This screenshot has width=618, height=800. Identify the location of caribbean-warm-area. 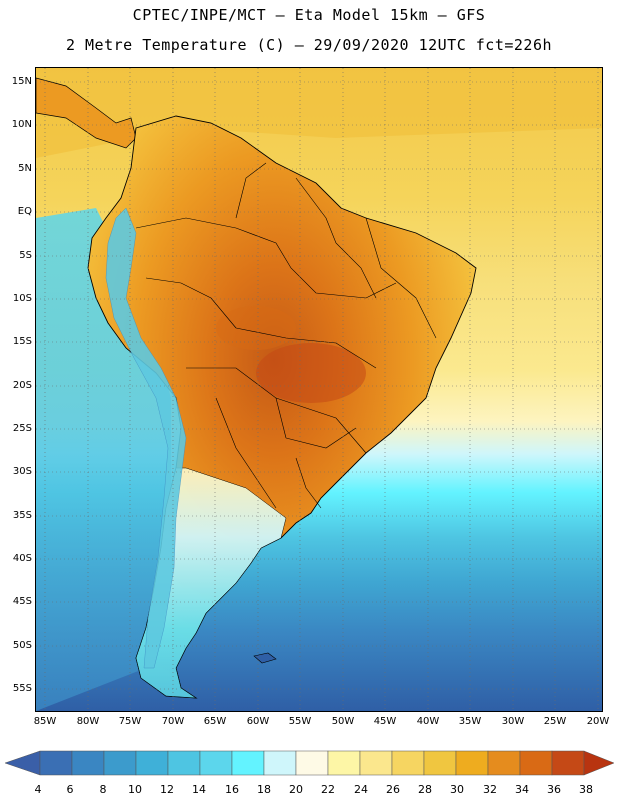
(319, 113).